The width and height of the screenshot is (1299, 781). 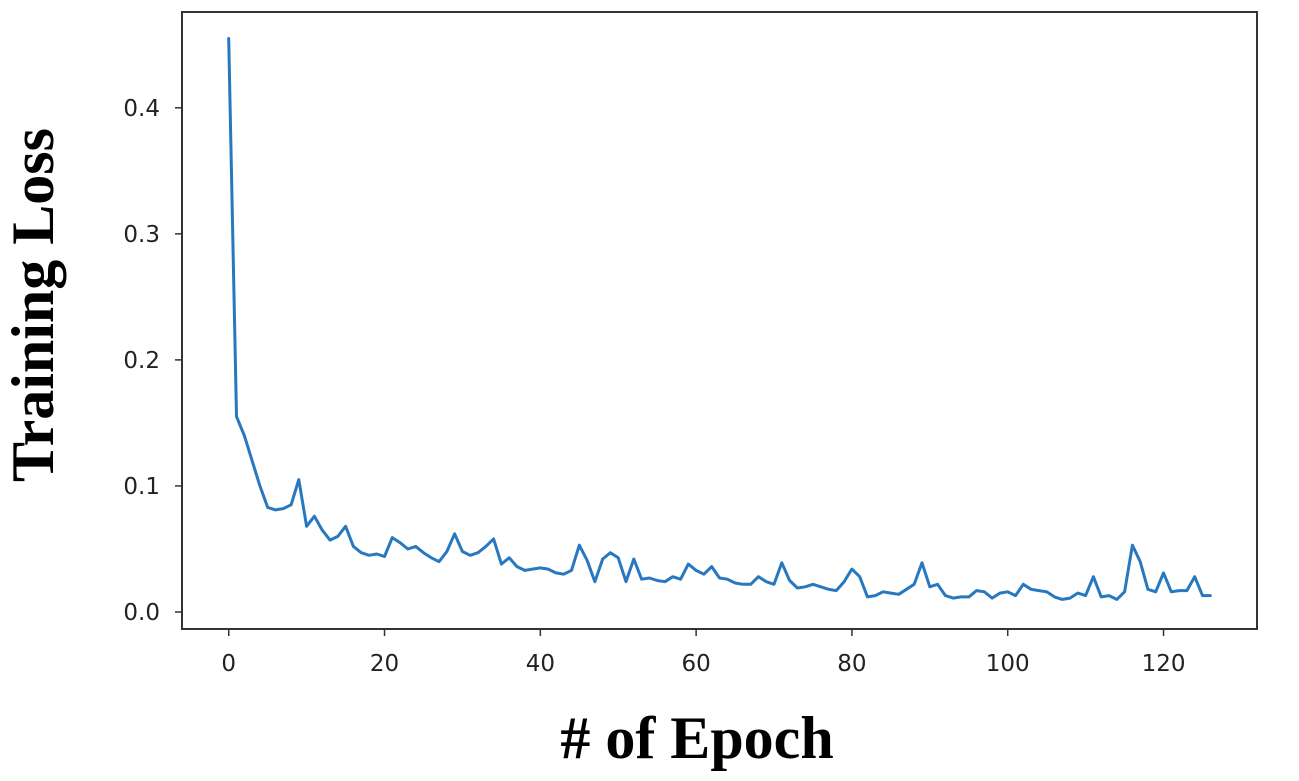 What do you see at coordinates (695, 664) in the screenshot?
I see `x-tick-label: 60` at bounding box center [695, 664].